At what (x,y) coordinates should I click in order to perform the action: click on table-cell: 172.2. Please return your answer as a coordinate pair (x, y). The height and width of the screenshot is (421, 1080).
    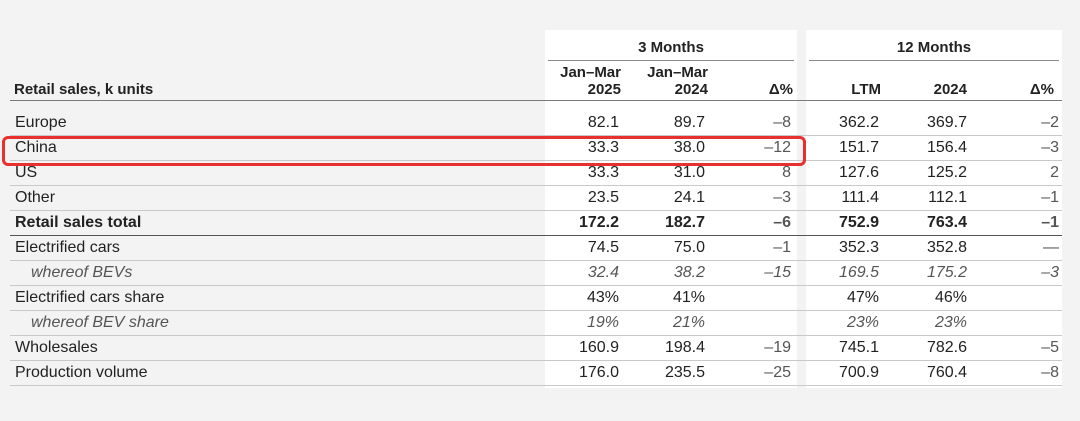
    Looking at the image, I should click on (583, 223).